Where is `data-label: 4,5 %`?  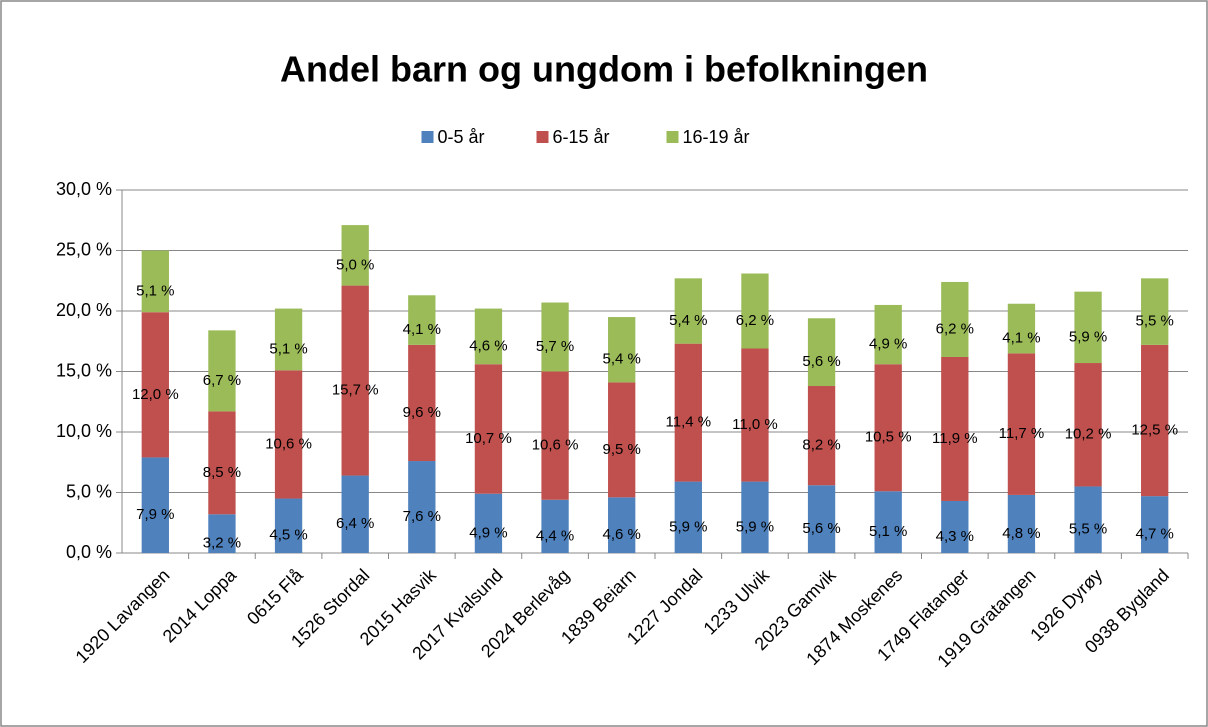 data-label: 4,5 % is located at coordinates (288, 535).